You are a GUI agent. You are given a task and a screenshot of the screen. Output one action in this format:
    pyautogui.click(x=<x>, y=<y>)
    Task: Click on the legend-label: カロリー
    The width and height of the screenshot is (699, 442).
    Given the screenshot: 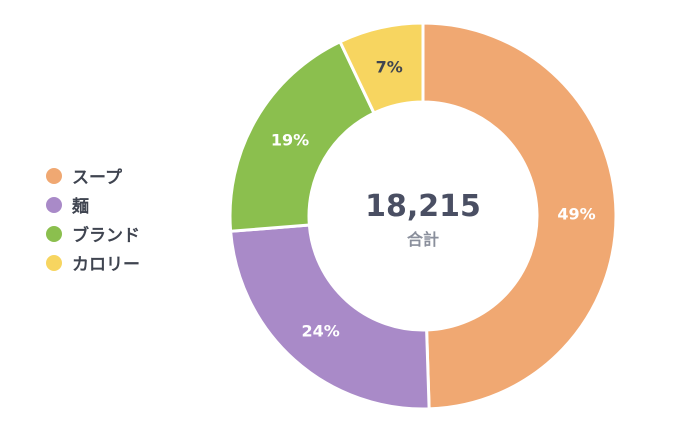 What is the action you would take?
    pyautogui.click(x=106, y=265)
    